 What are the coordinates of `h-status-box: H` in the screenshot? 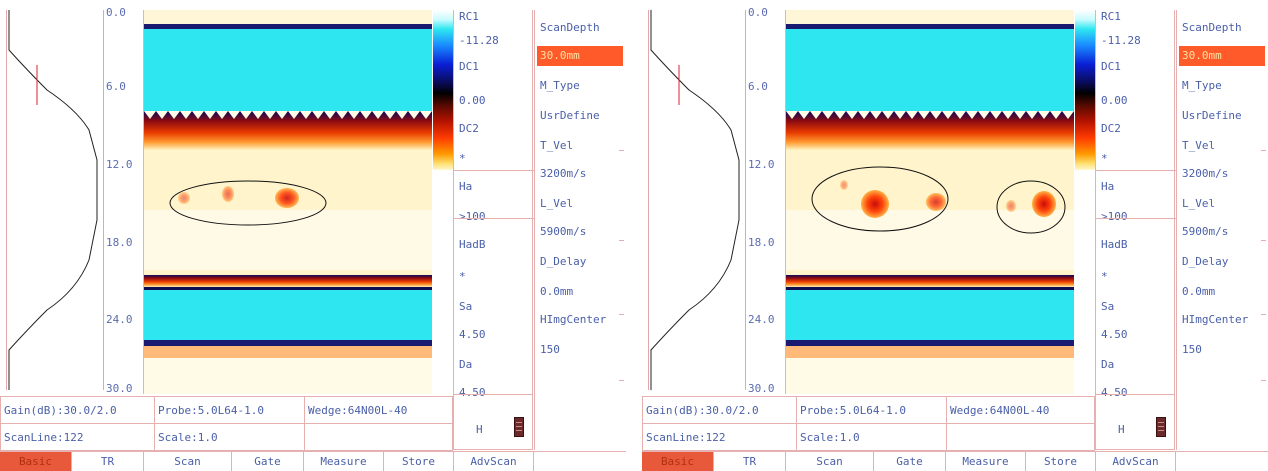 It's located at (1135, 422).